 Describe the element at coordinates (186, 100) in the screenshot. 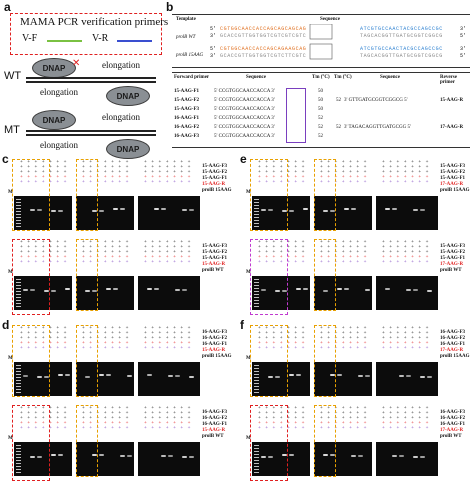

I see `primer-name: 15-AAG-F2` at that location.